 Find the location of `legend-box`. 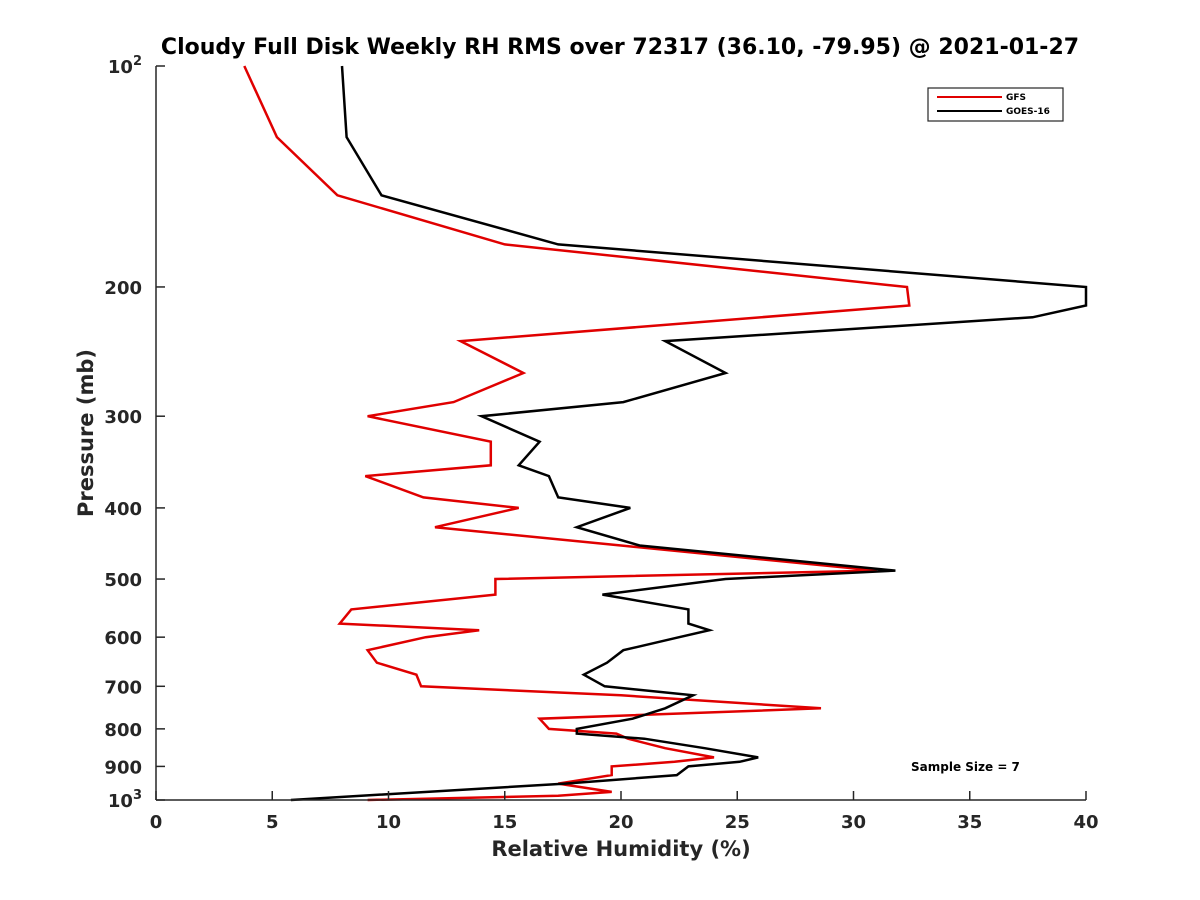

legend-box is located at coordinates (995, 104).